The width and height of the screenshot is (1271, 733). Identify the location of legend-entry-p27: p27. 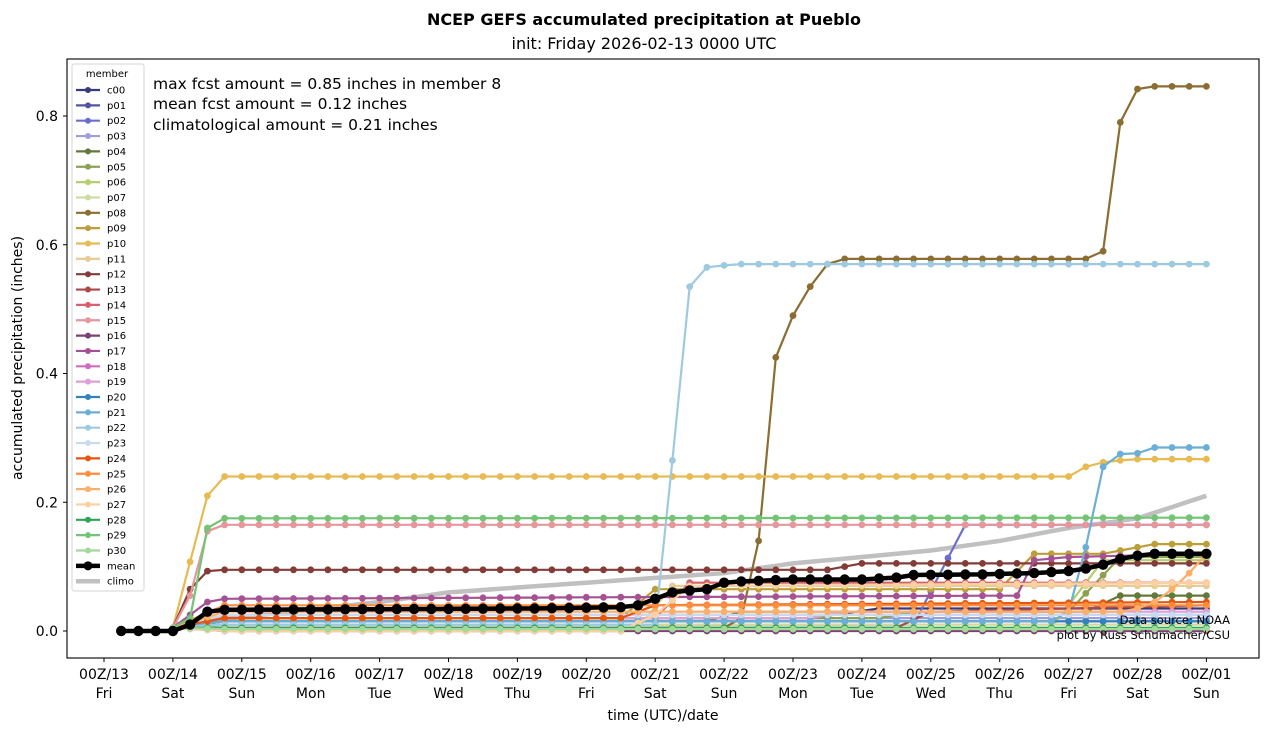
(101, 505).